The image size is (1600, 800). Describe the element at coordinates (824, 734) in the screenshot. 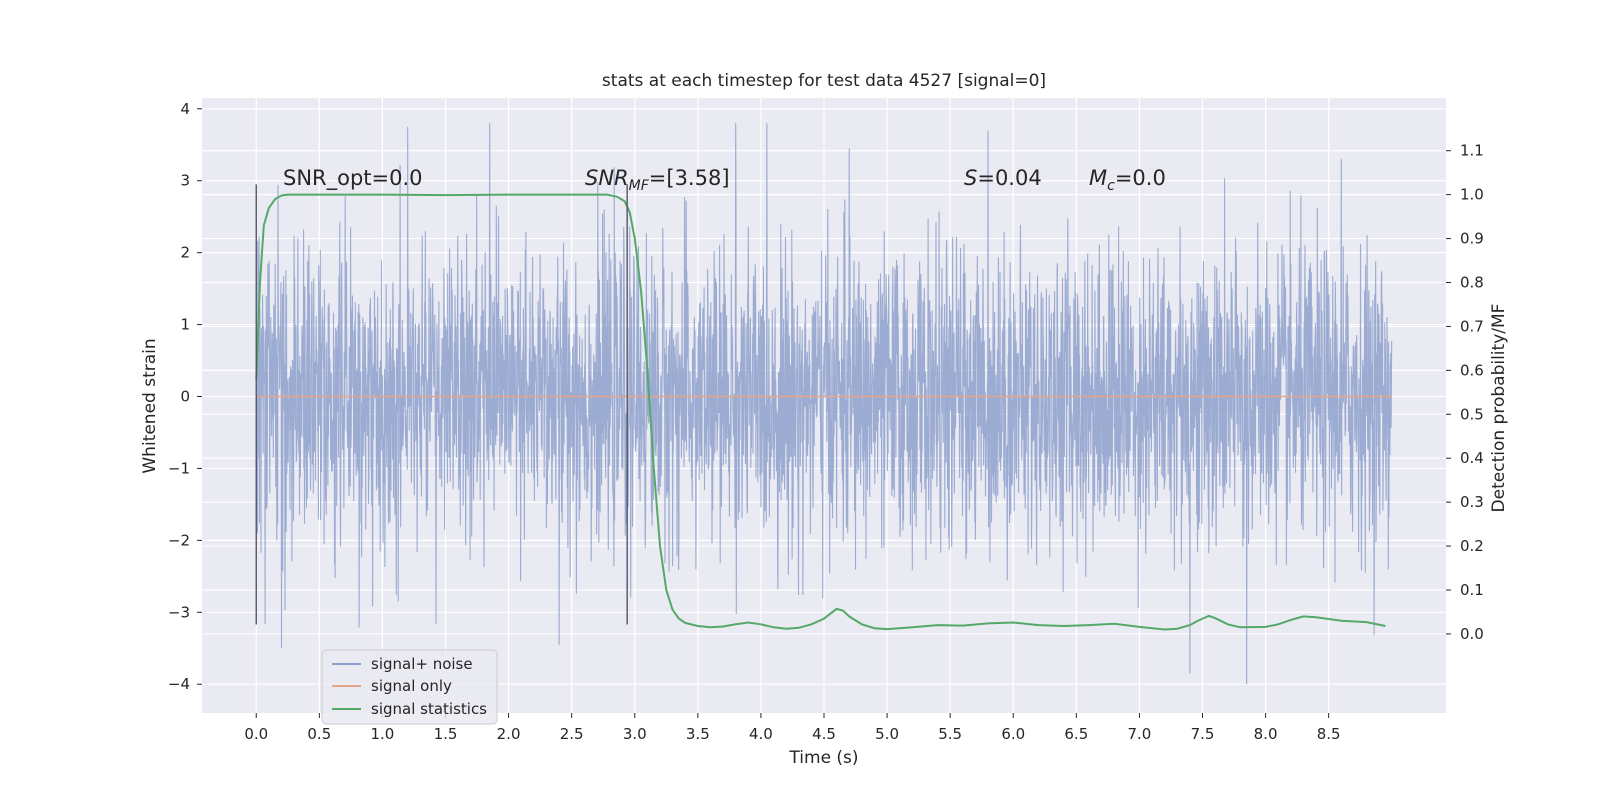

I see `x-tick-label: 4.5` at that location.